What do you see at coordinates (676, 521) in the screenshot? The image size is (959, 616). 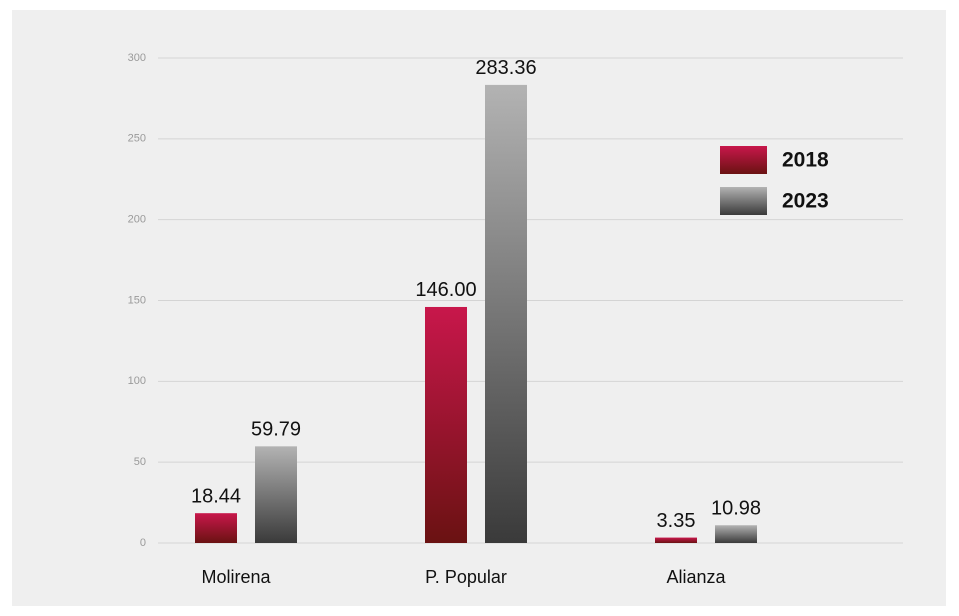 I see `value-label: 3.35` at bounding box center [676, 521].